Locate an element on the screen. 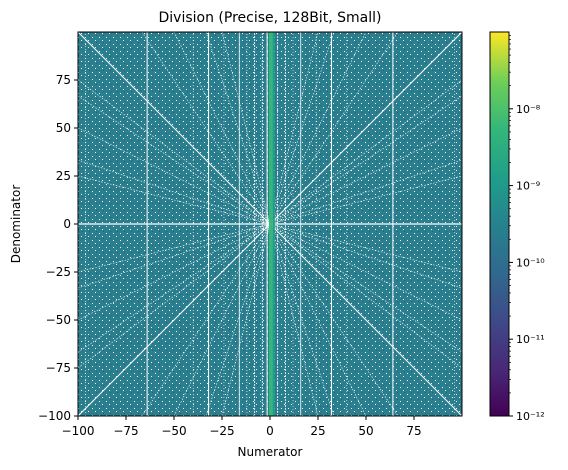 The width and height of the screenshot is (568, 470). y-tick-label: −50 is located at coordinates (58, 320).